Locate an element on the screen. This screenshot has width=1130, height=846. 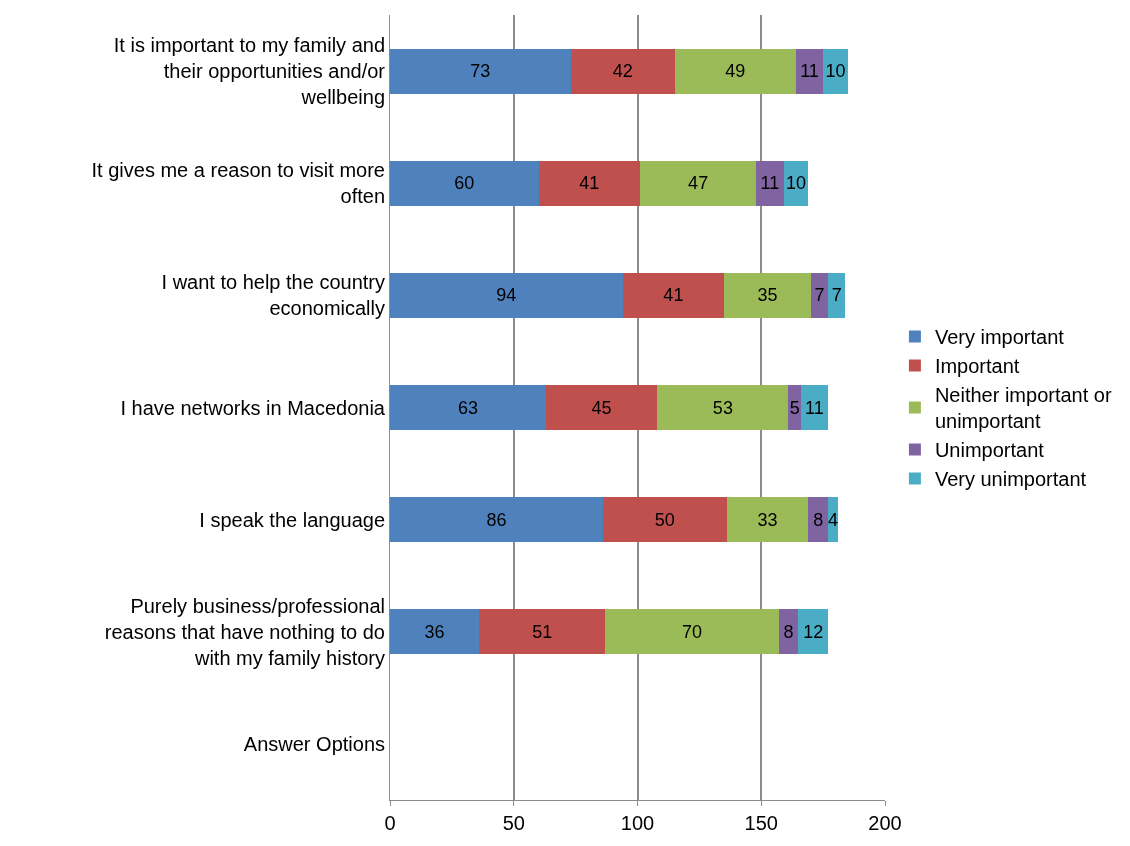
data-label: 5 is located at coordinates (794, 407).